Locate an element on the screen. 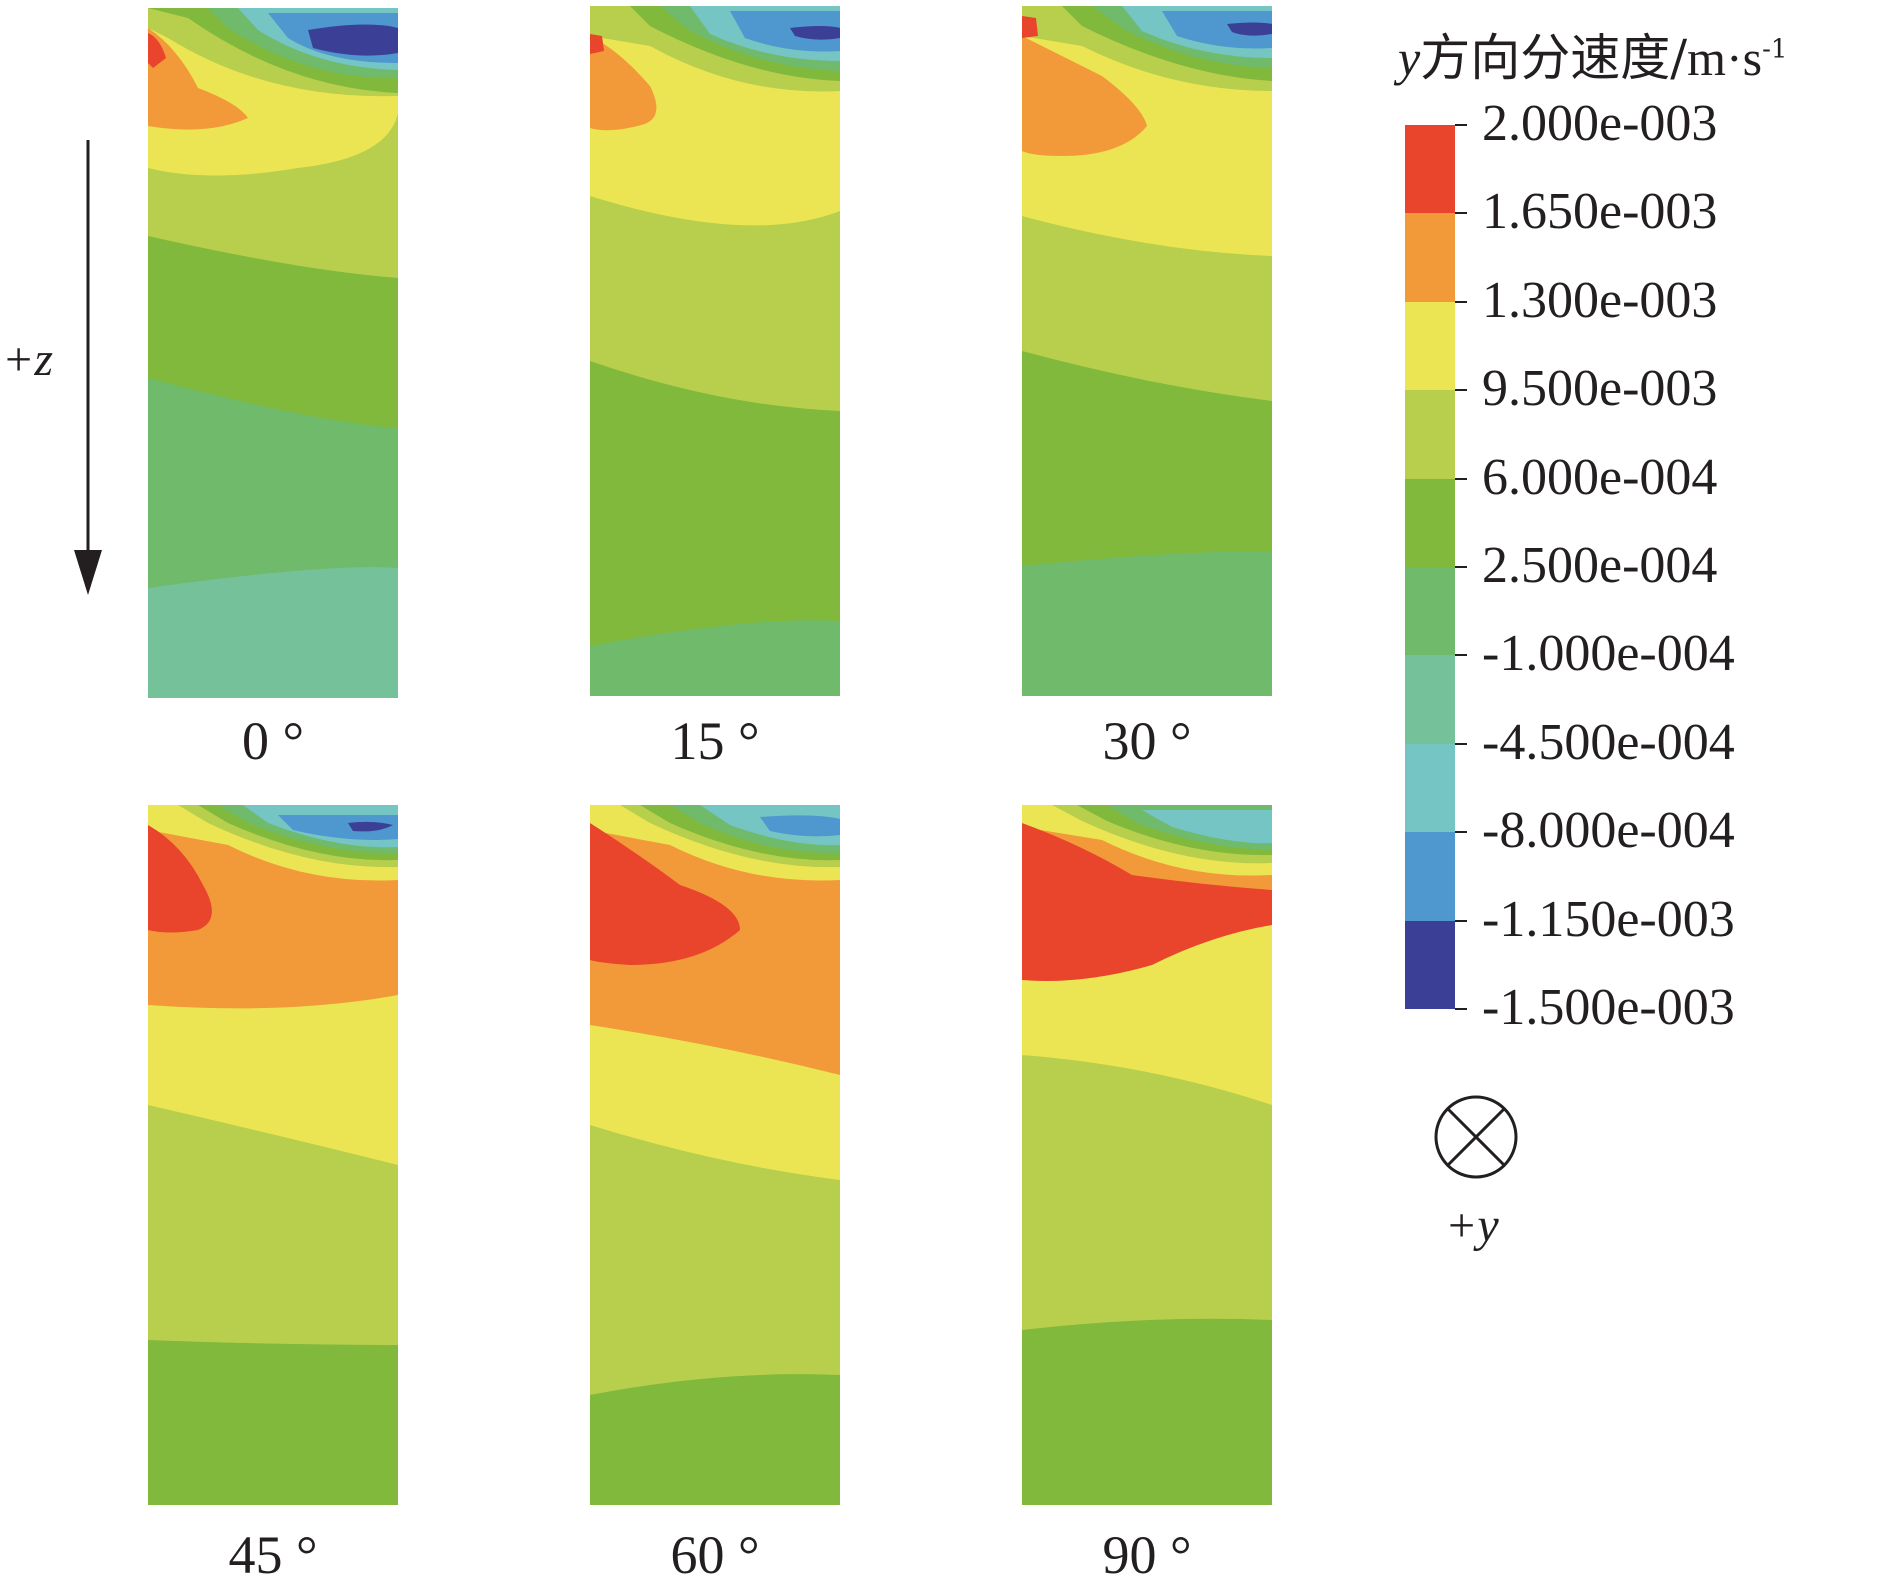 The height and width of the screenshot is (1585, 1903). colorbar-tick-label: -4.500e-004 is located at coordinates (1608, 742).